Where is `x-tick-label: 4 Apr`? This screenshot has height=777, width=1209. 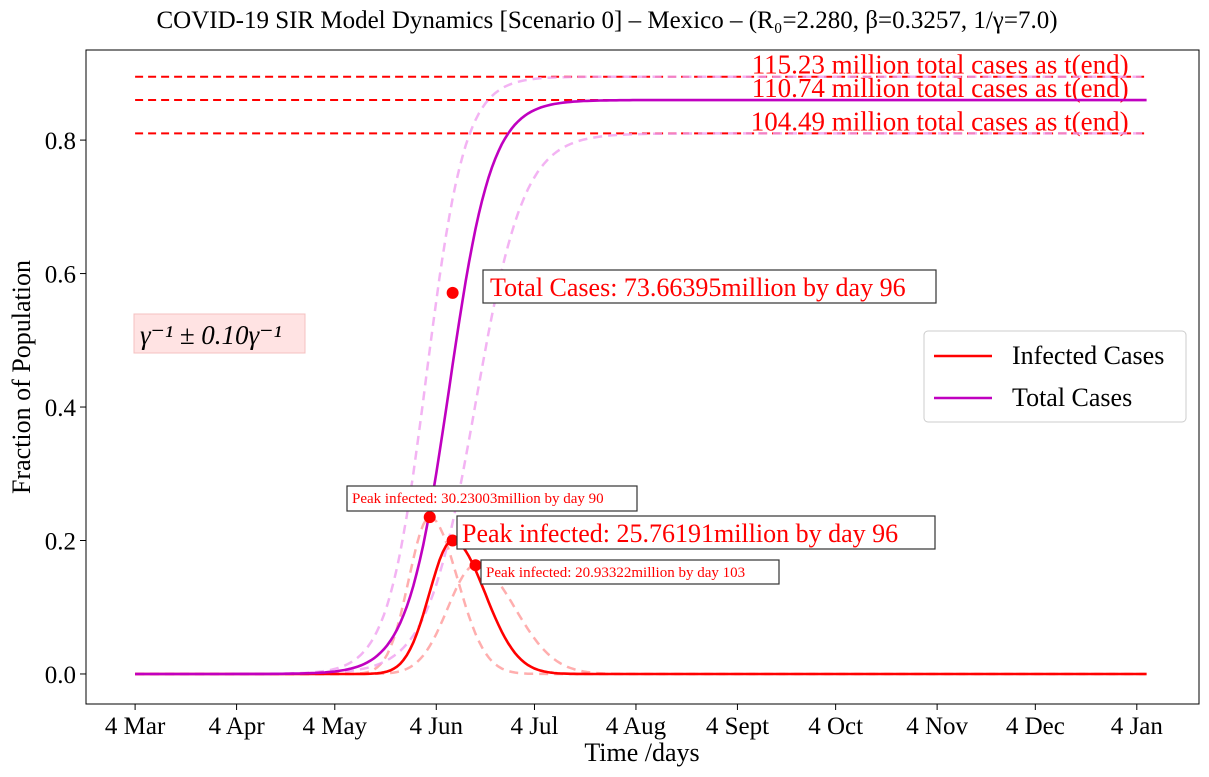 x-tick-label: 4 Apr is located at coordinates (236, 726).